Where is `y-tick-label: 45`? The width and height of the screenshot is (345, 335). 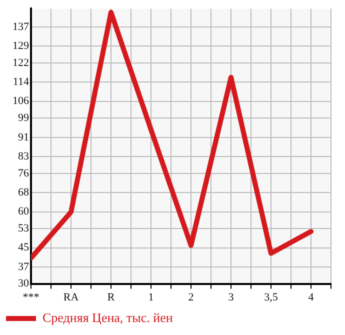
y-tick-label: 45 is located at coordinates (24, 248).